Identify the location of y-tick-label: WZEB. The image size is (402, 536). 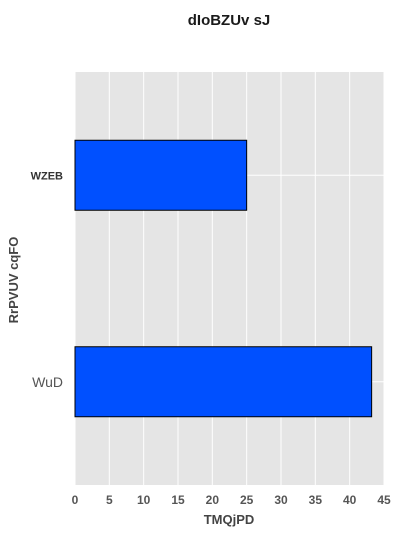
(47, 176).